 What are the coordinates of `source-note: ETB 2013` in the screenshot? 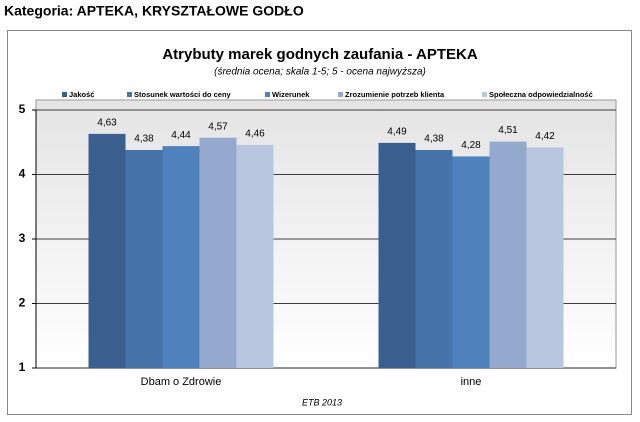 It's located at (322, 402).